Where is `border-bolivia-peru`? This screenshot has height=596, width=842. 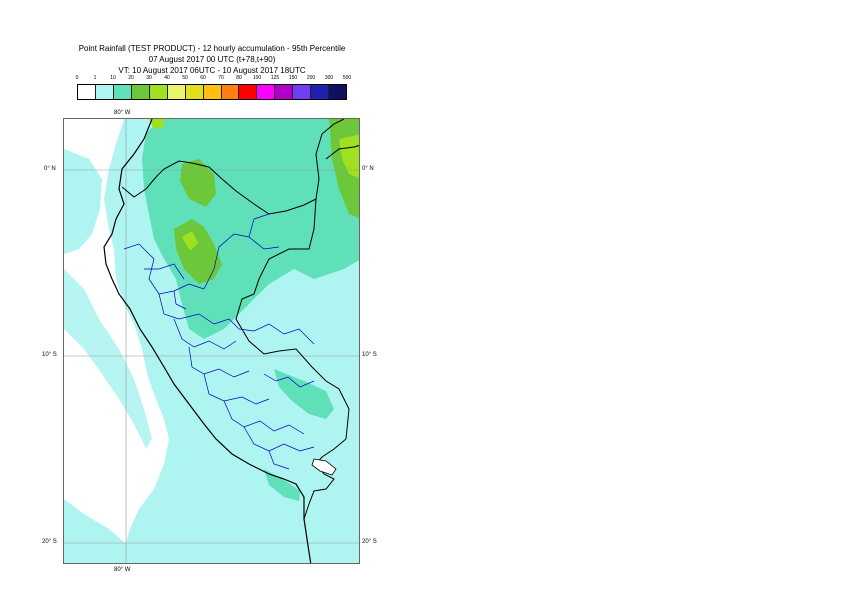 border-bolivia-peru is located at coordinates (325, 479).